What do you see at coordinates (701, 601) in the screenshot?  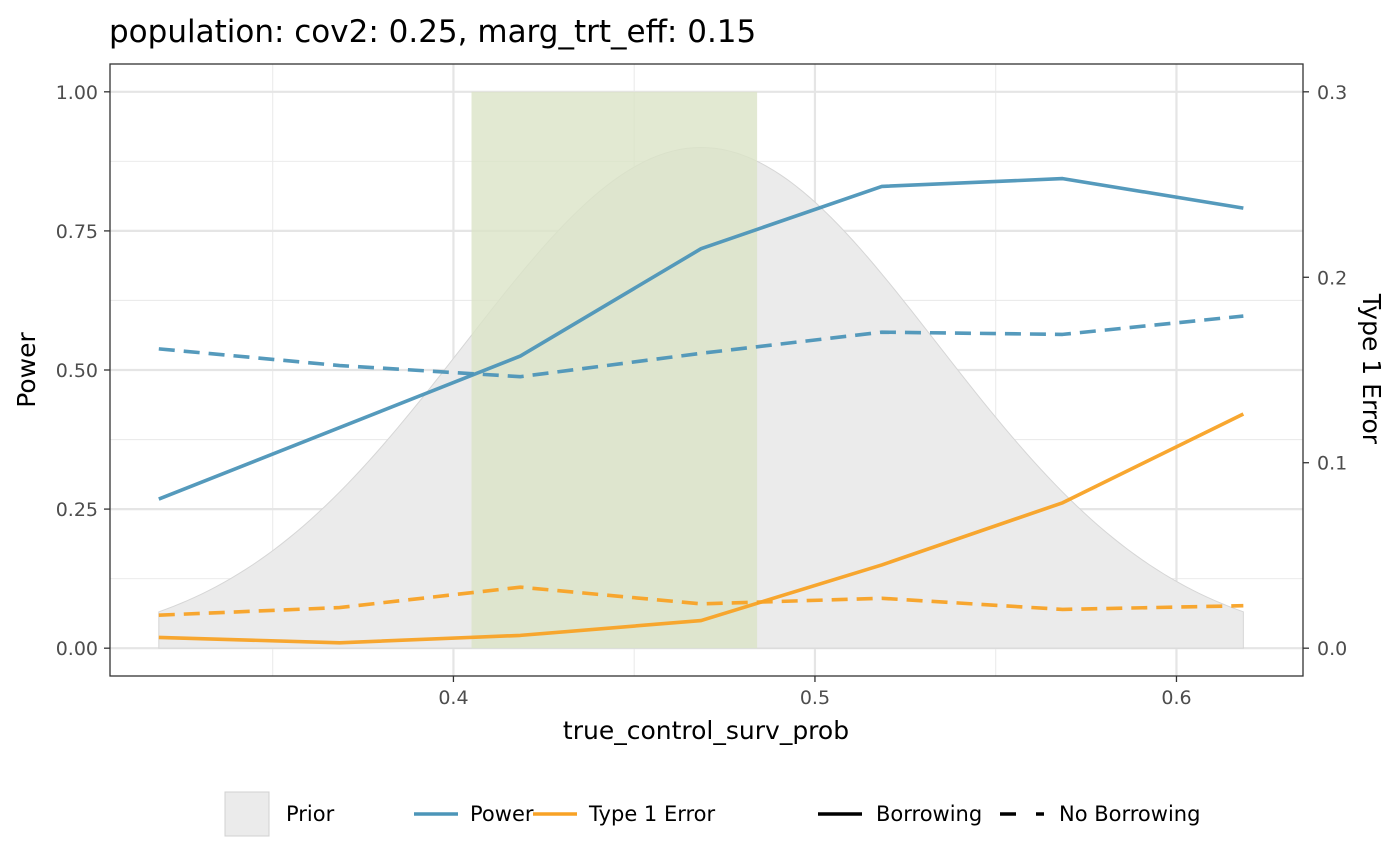 I see `series-line-type-1-error-no-borrowing` at bounding box center [701, 601].